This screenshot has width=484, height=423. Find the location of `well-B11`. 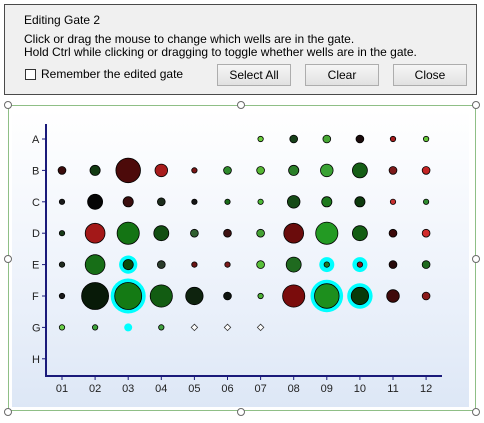

well-B11 is located at coordinates (393, 170).